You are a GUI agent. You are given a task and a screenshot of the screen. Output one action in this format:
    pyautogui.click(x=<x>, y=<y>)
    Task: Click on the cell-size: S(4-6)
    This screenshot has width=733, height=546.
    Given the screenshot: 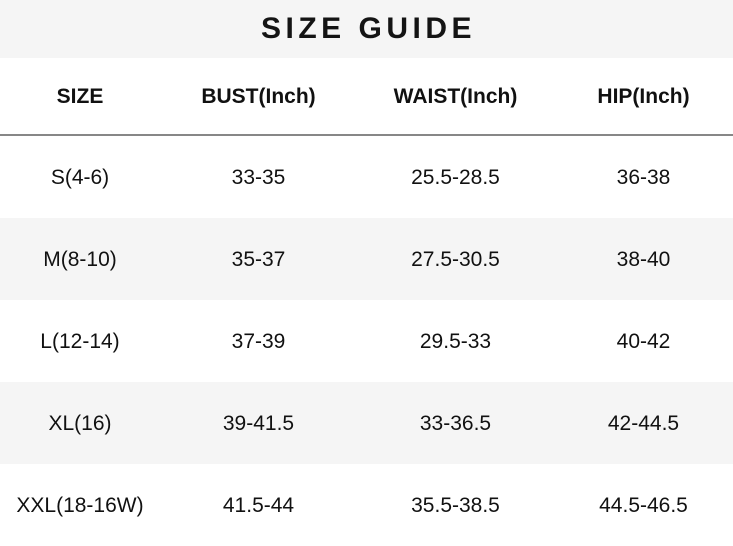 What is the action you would take?
    pyautogui.click(x=80, y=177)
    